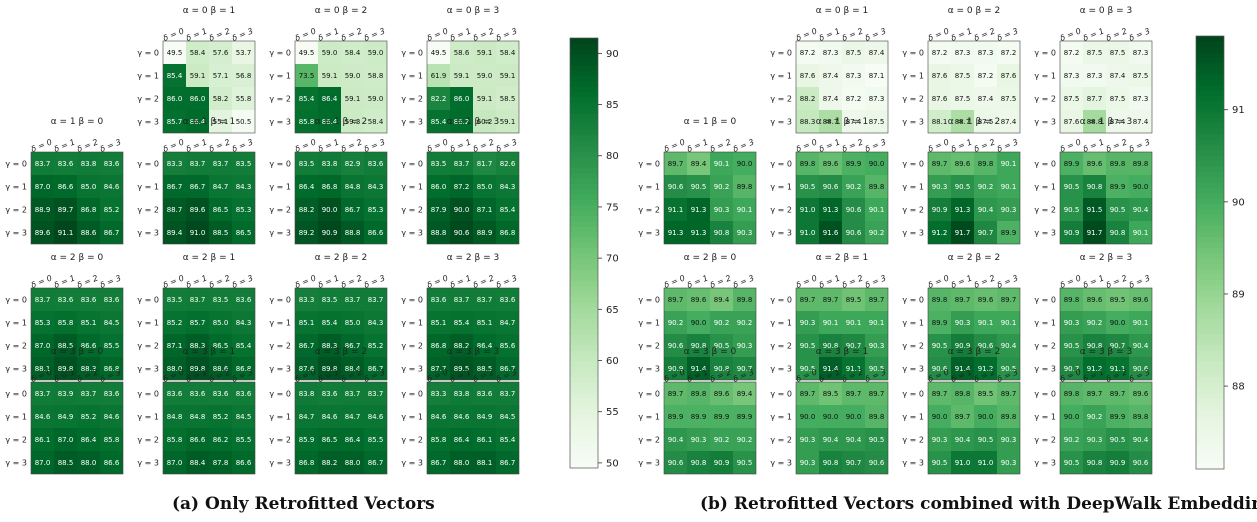 This screenshot has width=1257, height=522. I want to click on cell-value-label: 90.2, so click(986, 187).